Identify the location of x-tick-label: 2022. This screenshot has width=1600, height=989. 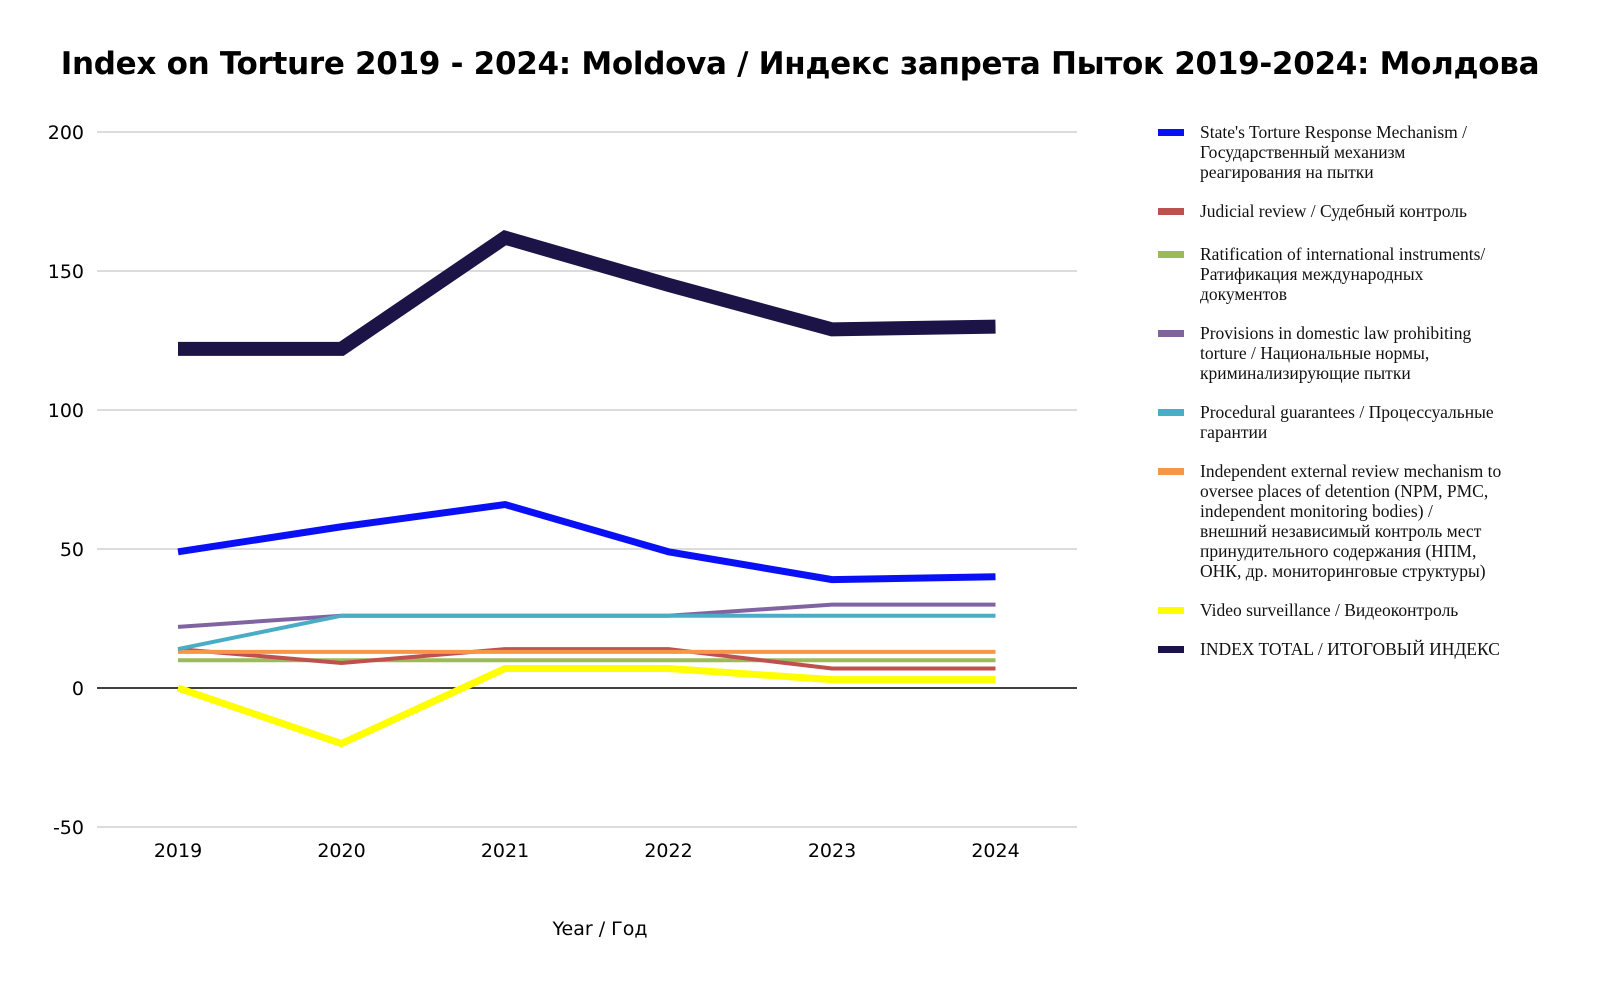
(668, 851).